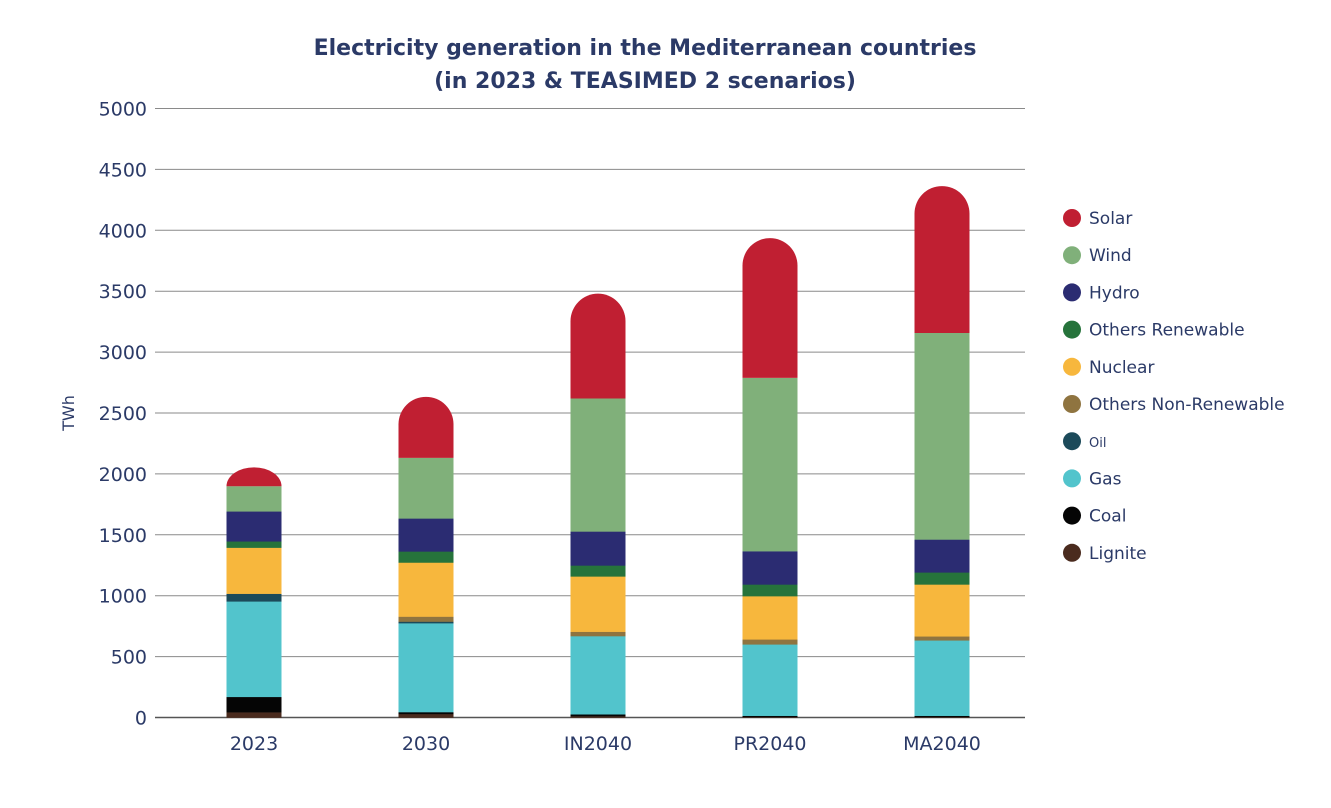 The width and height of the screenshot is (1331, 808). Describe the element at coordinates (254, 744) in the screenshot. I see `x-tick-label: 2023` at that location.